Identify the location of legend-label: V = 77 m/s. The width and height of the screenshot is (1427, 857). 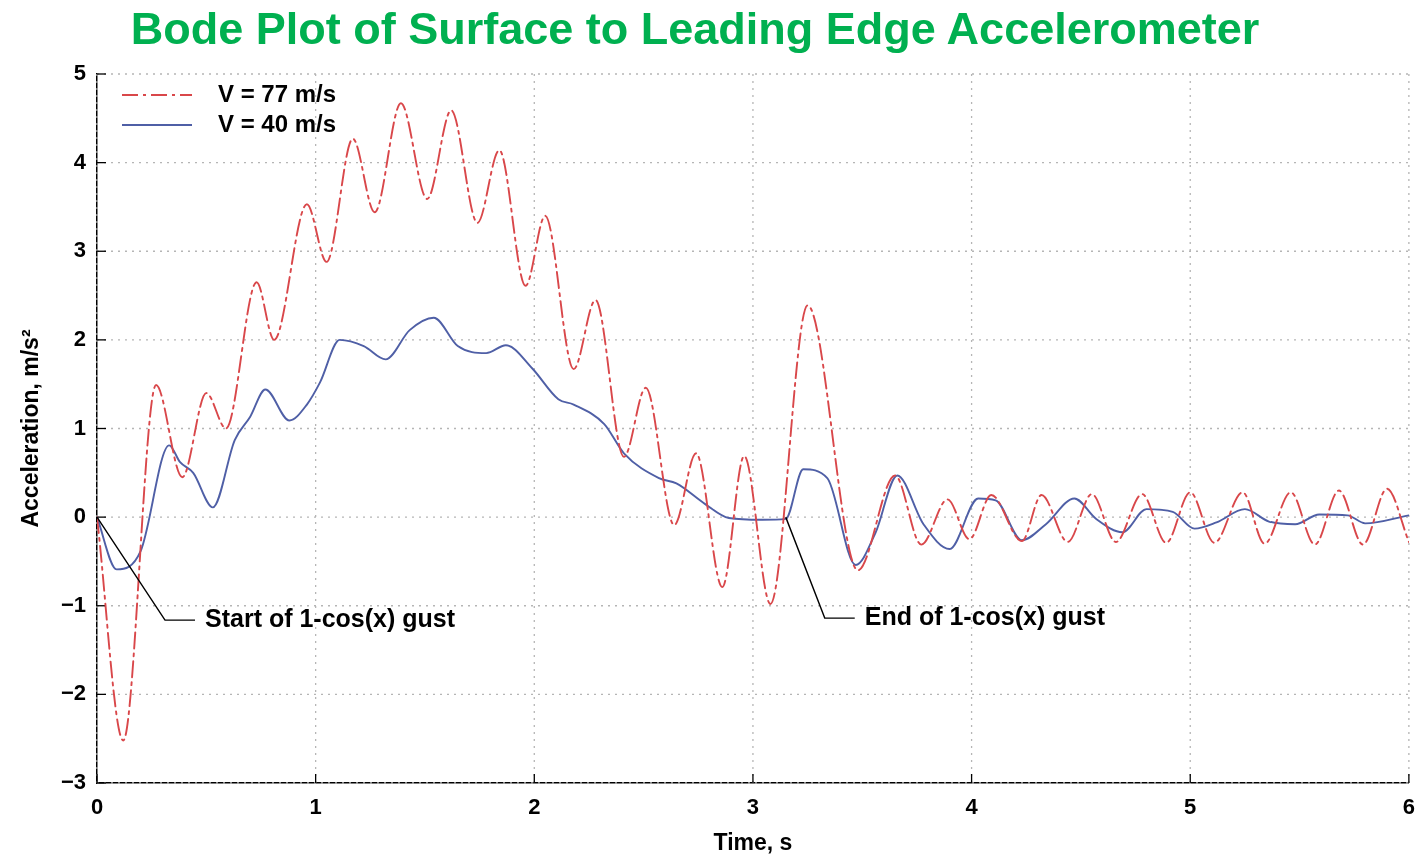
(277, 93).